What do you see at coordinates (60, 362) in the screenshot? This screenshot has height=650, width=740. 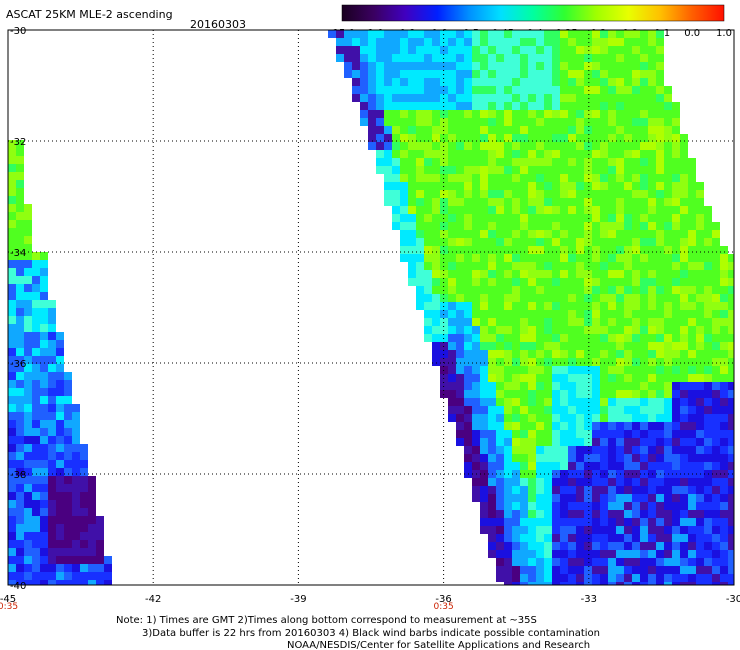 I see `swath-left` at bounding box center [60, 362].